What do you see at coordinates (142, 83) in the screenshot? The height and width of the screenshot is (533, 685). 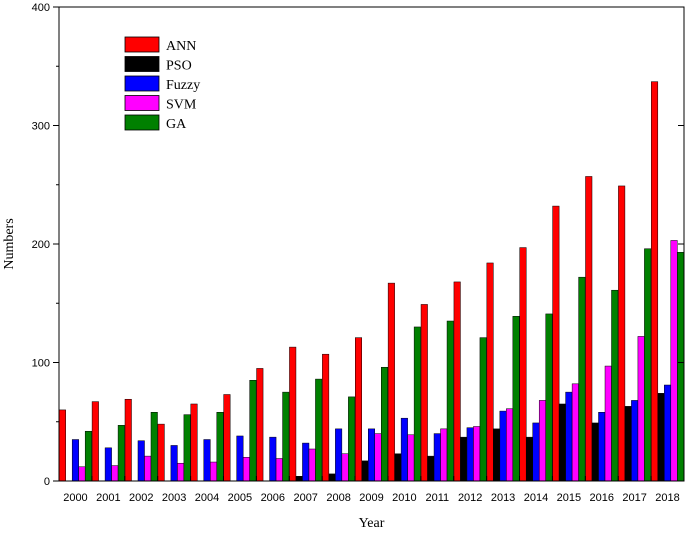 I see `legend-swatch-fuzzy` at bounding box center [142, 83].